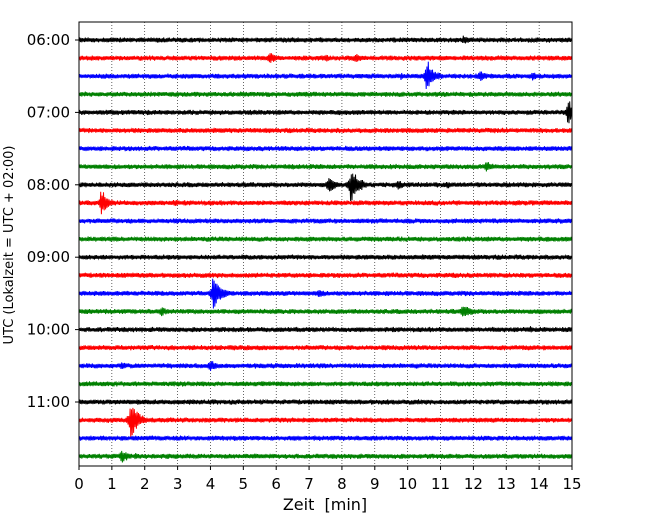 The height and width of the screenshot is (520, 650). Describe the element at coordinates (48, 330) in the screenshot. I see `y-tick-label: 10:00` at that location.